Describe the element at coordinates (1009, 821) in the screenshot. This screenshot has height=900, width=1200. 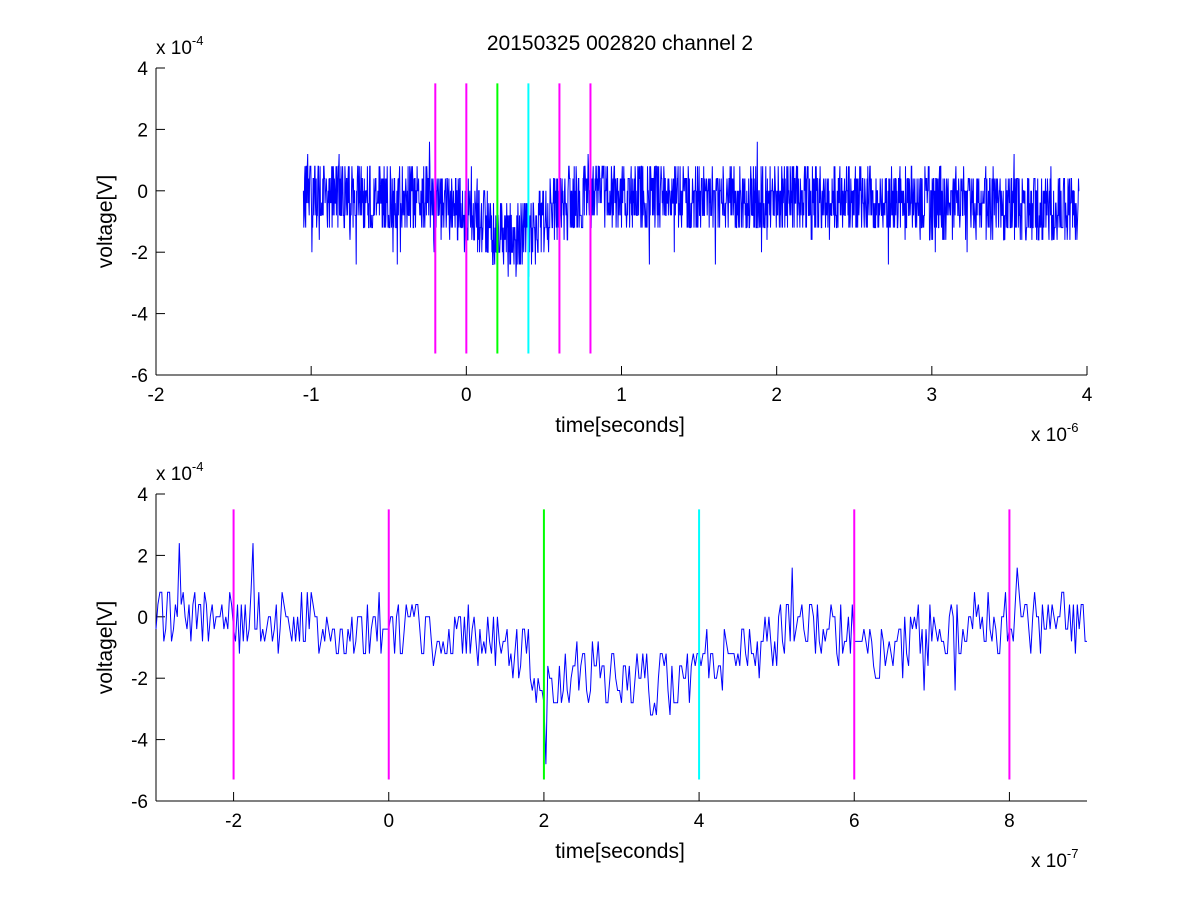
I see `x-tick-label: 8` at that location.